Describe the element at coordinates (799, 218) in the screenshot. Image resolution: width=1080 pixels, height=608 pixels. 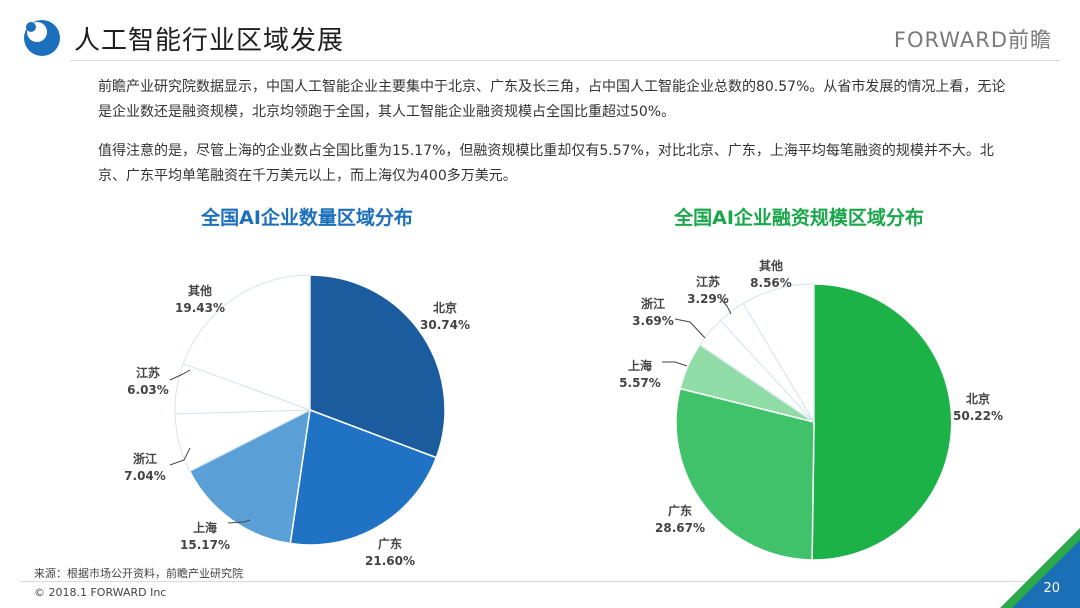
I see `chart-title-financing-scale: 全国AI企业融资规模区域分布` at that location.